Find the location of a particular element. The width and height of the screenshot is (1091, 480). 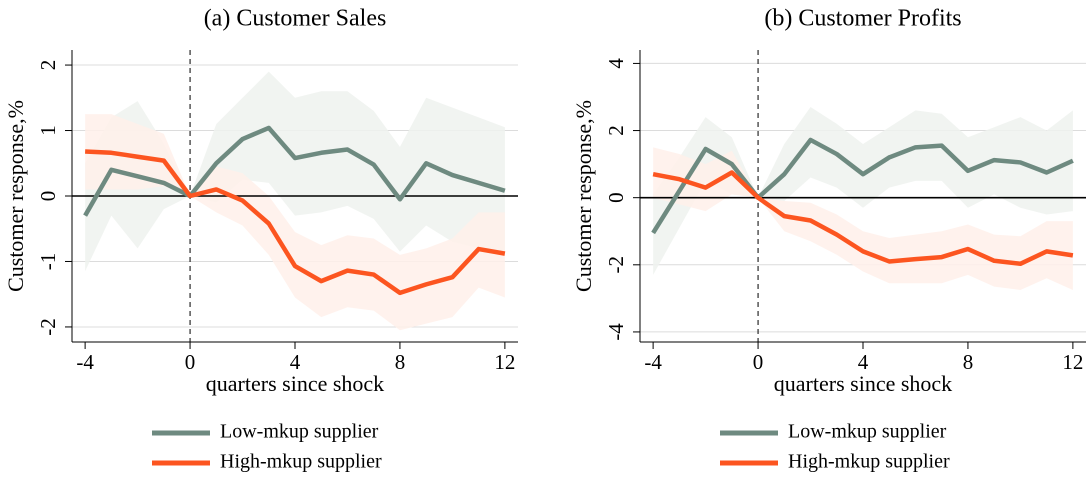

y-tick-label: 4 is located at coordinates (616, 63).